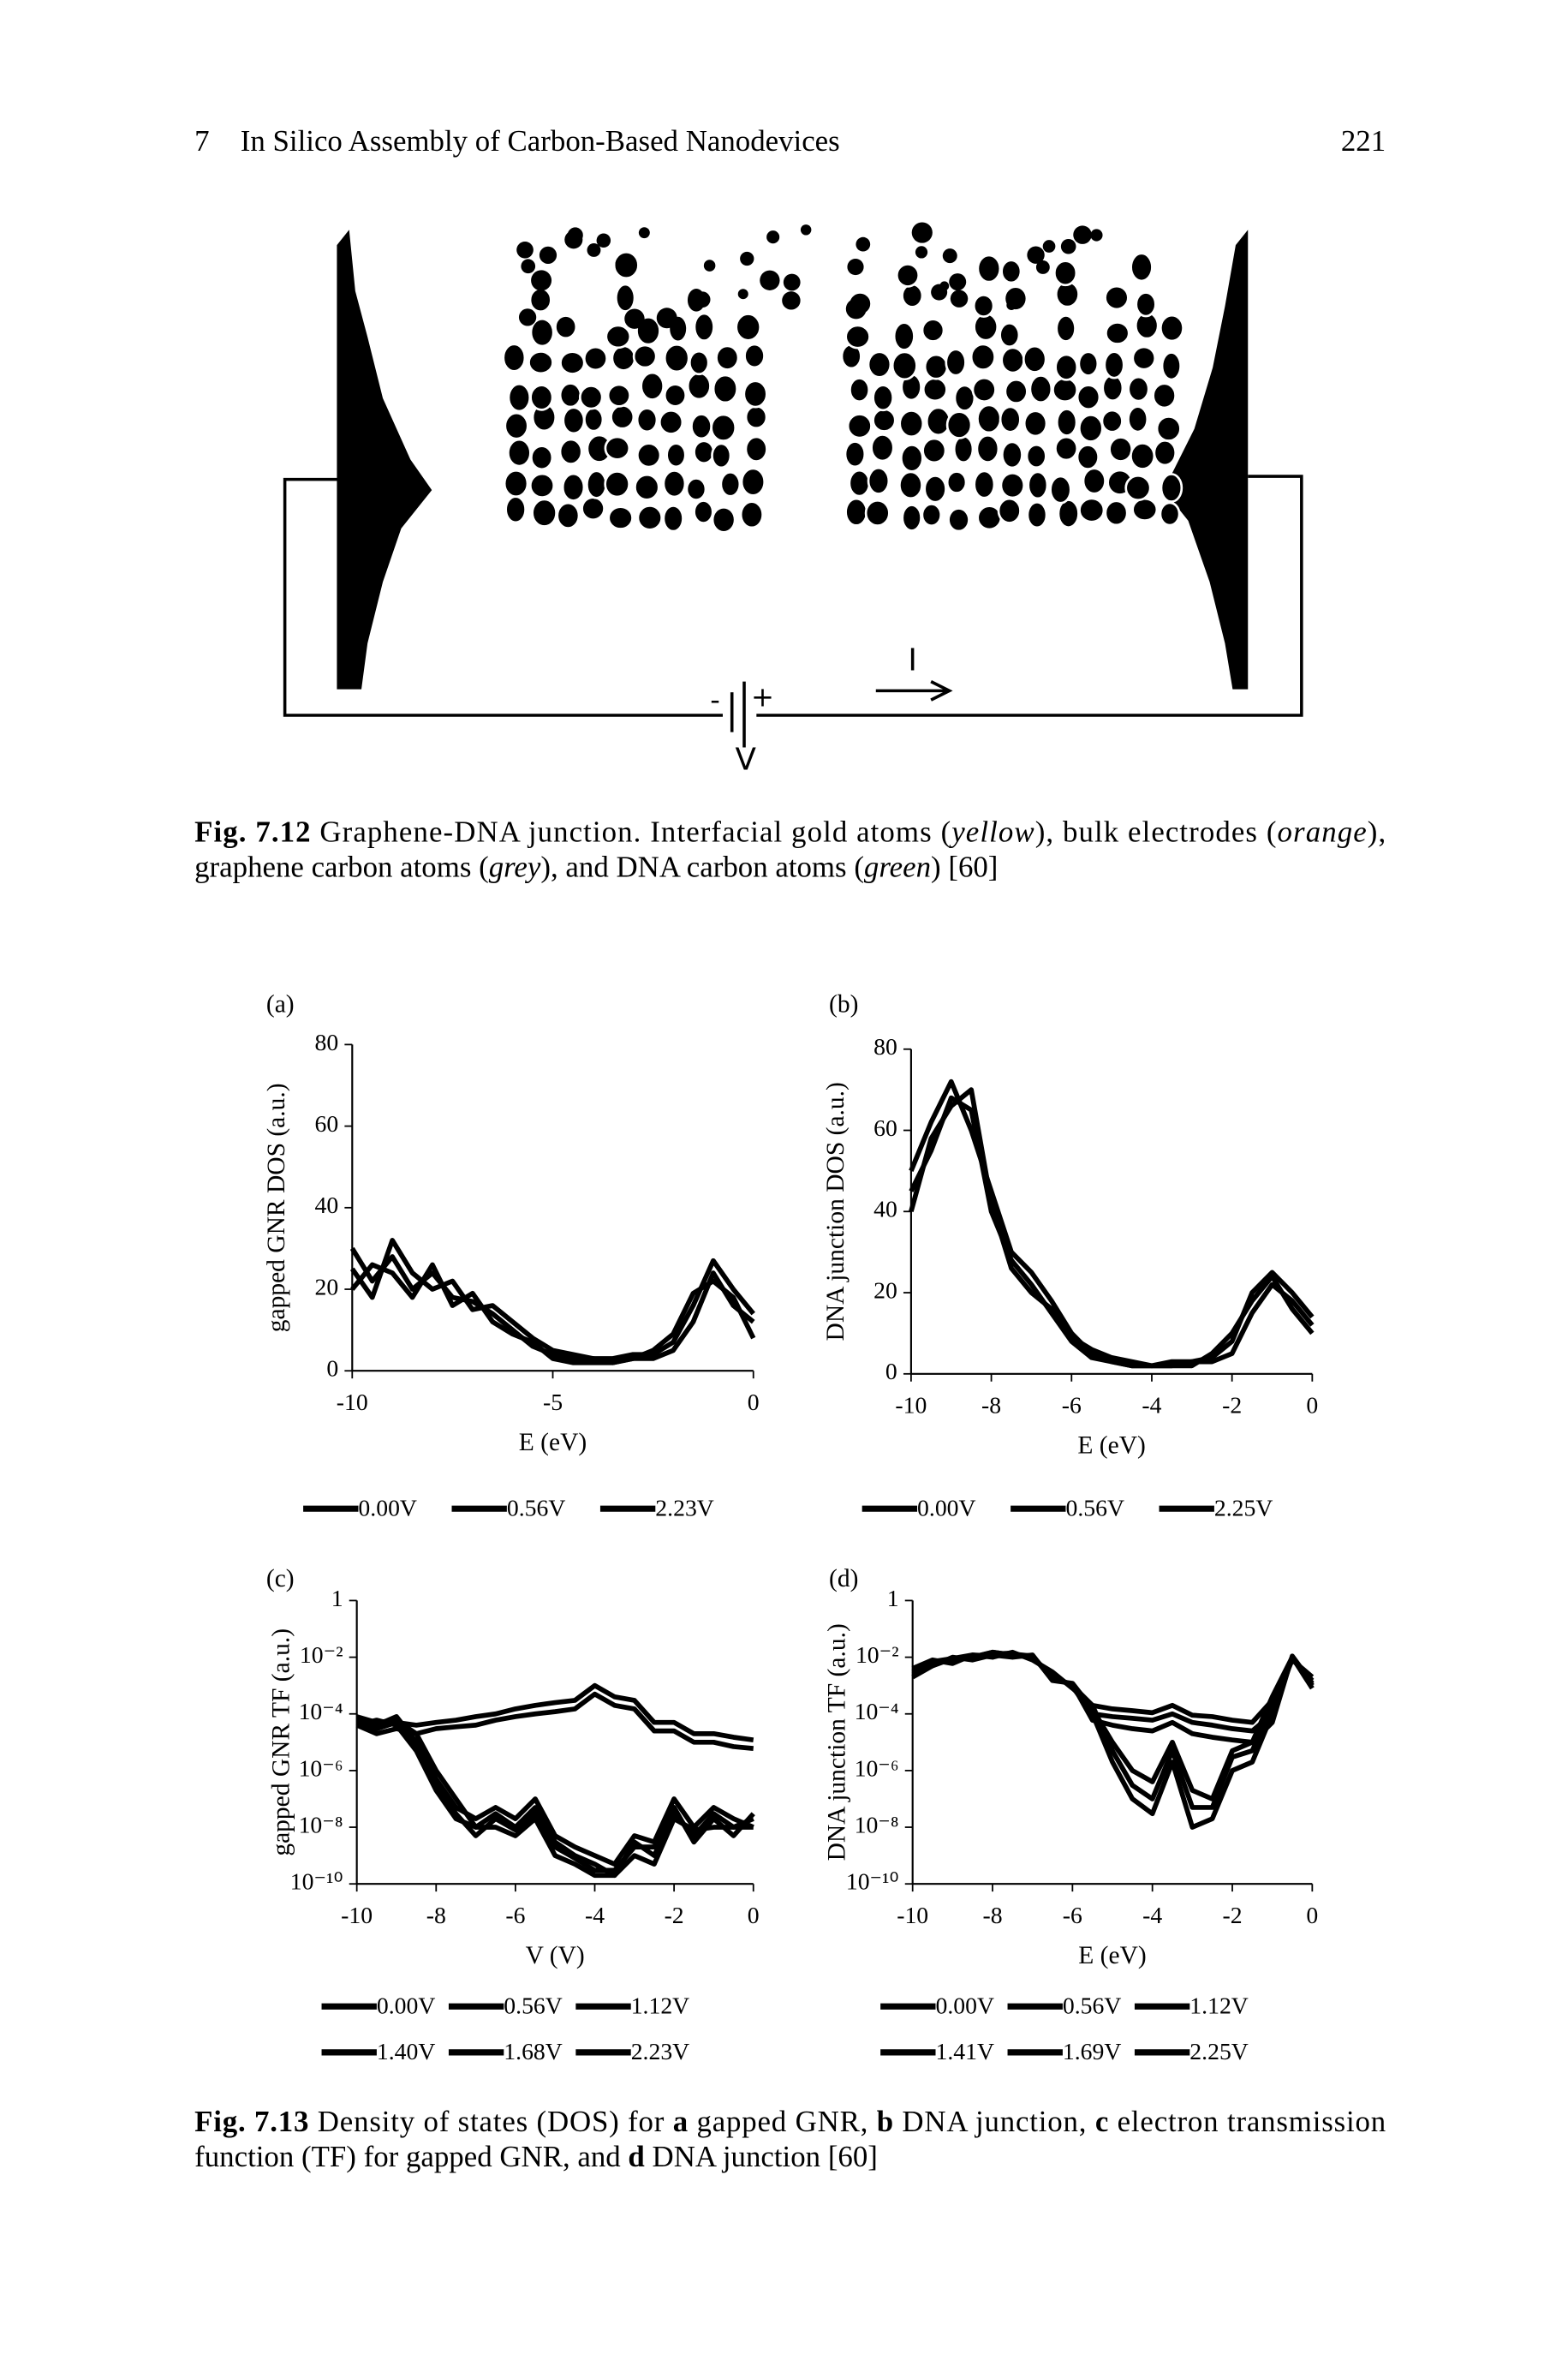 This screenshot has width=1568, height=2378. What do you see at coordinates (342, 867) in the screenshot?
I see `caption-text: graphene carbon atoms (` at bounding box center [342, 867].